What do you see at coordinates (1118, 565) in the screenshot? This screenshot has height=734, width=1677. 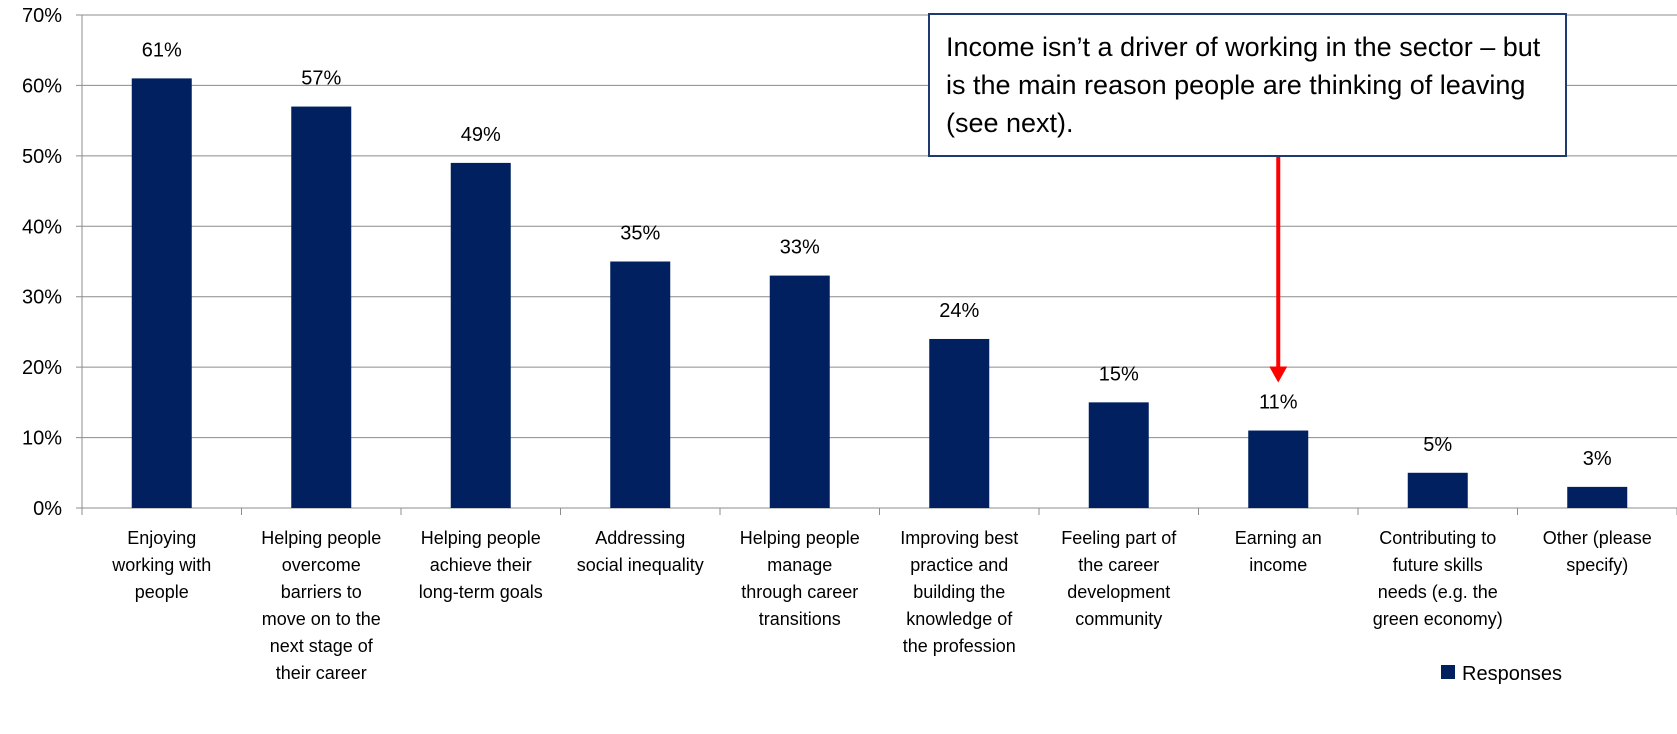 I see `category-label-line: the career` at bounding box center [1118, 565].